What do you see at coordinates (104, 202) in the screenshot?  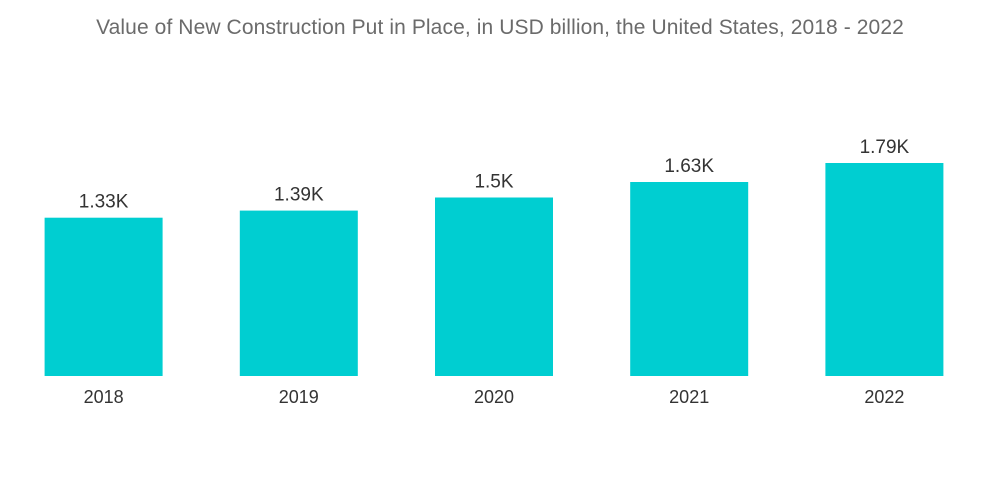 I see `data-label-2018: 1.33K` at bounding box center [104, 202].